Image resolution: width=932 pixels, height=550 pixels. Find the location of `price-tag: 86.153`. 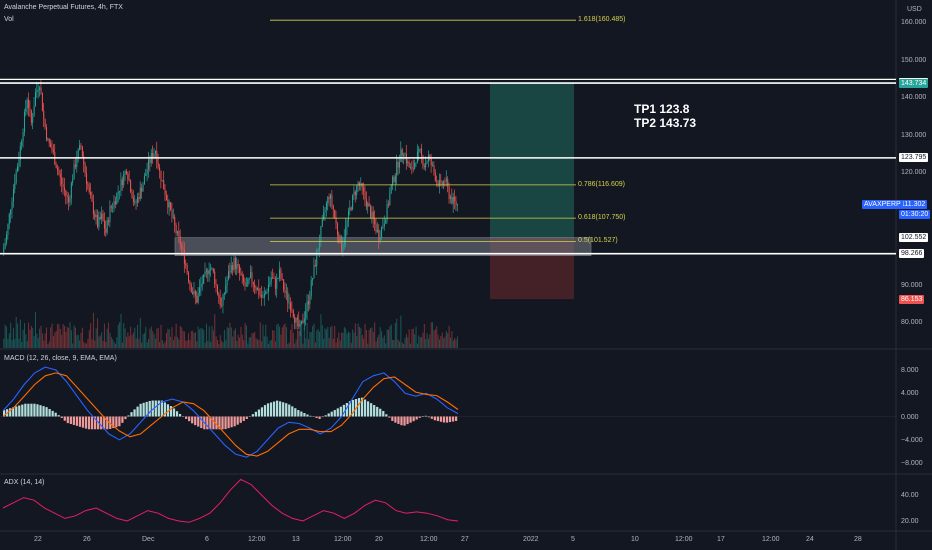

price-tag: 86.153 is located at coordinates (912, 299).